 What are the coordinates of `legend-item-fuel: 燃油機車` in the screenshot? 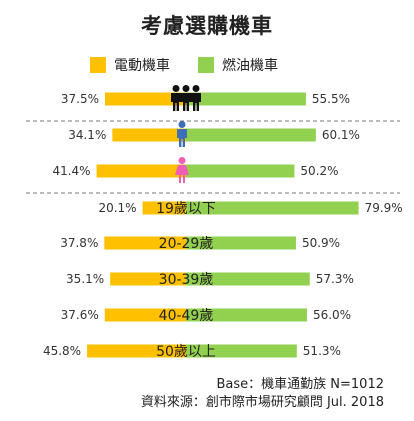 It's located at (238, 65).